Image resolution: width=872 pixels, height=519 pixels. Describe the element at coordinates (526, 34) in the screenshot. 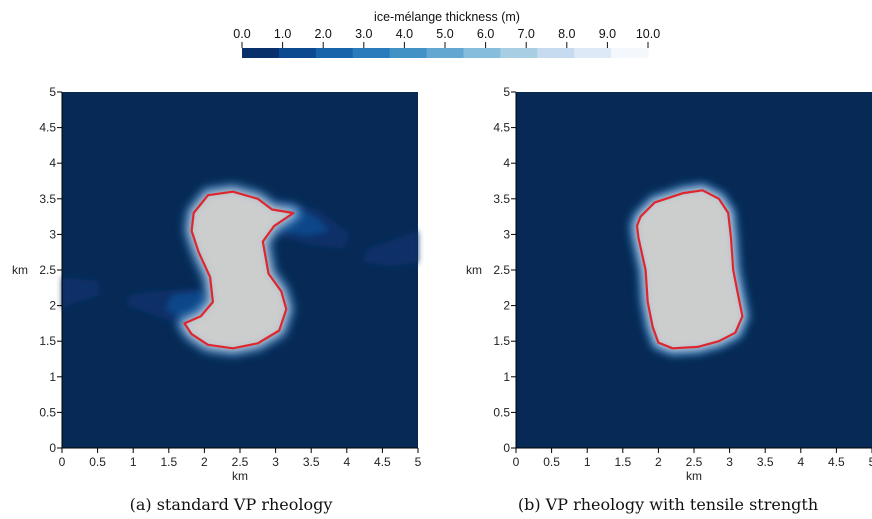

I see `colorbar-tick-label: 7.0` at that location.